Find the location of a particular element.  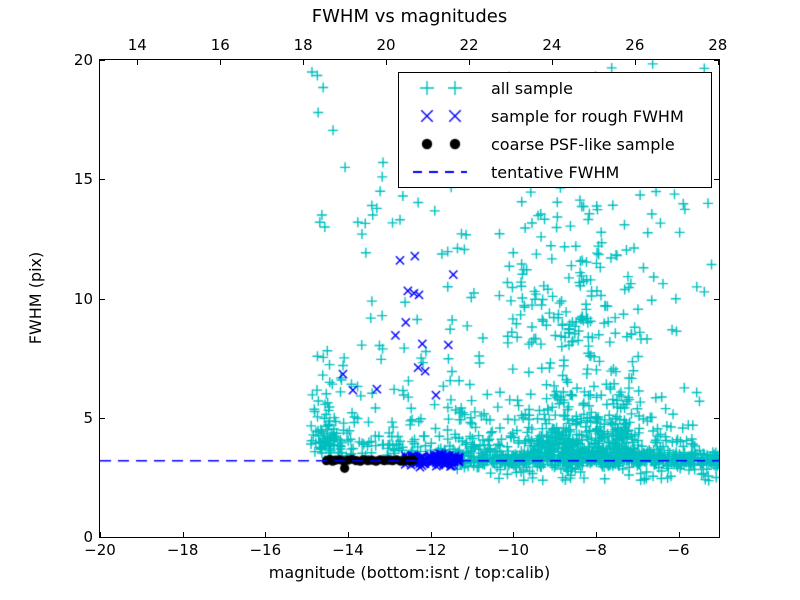

top-tick-label: 18 is located at coordinates (303, 45).